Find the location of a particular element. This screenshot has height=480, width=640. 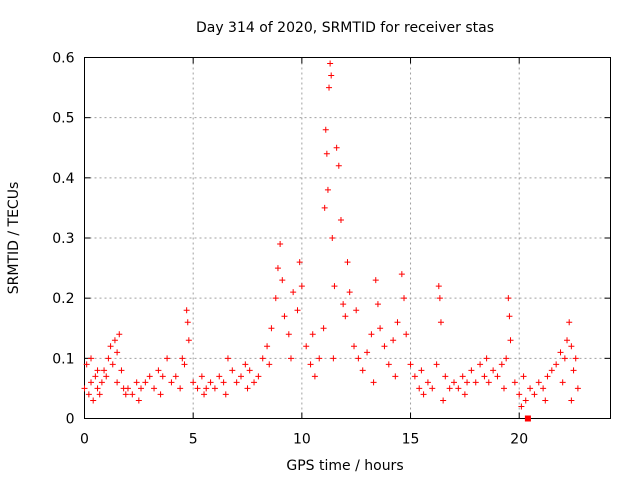

y-tick-label: 0.3 is located at coordinates (63, 239).